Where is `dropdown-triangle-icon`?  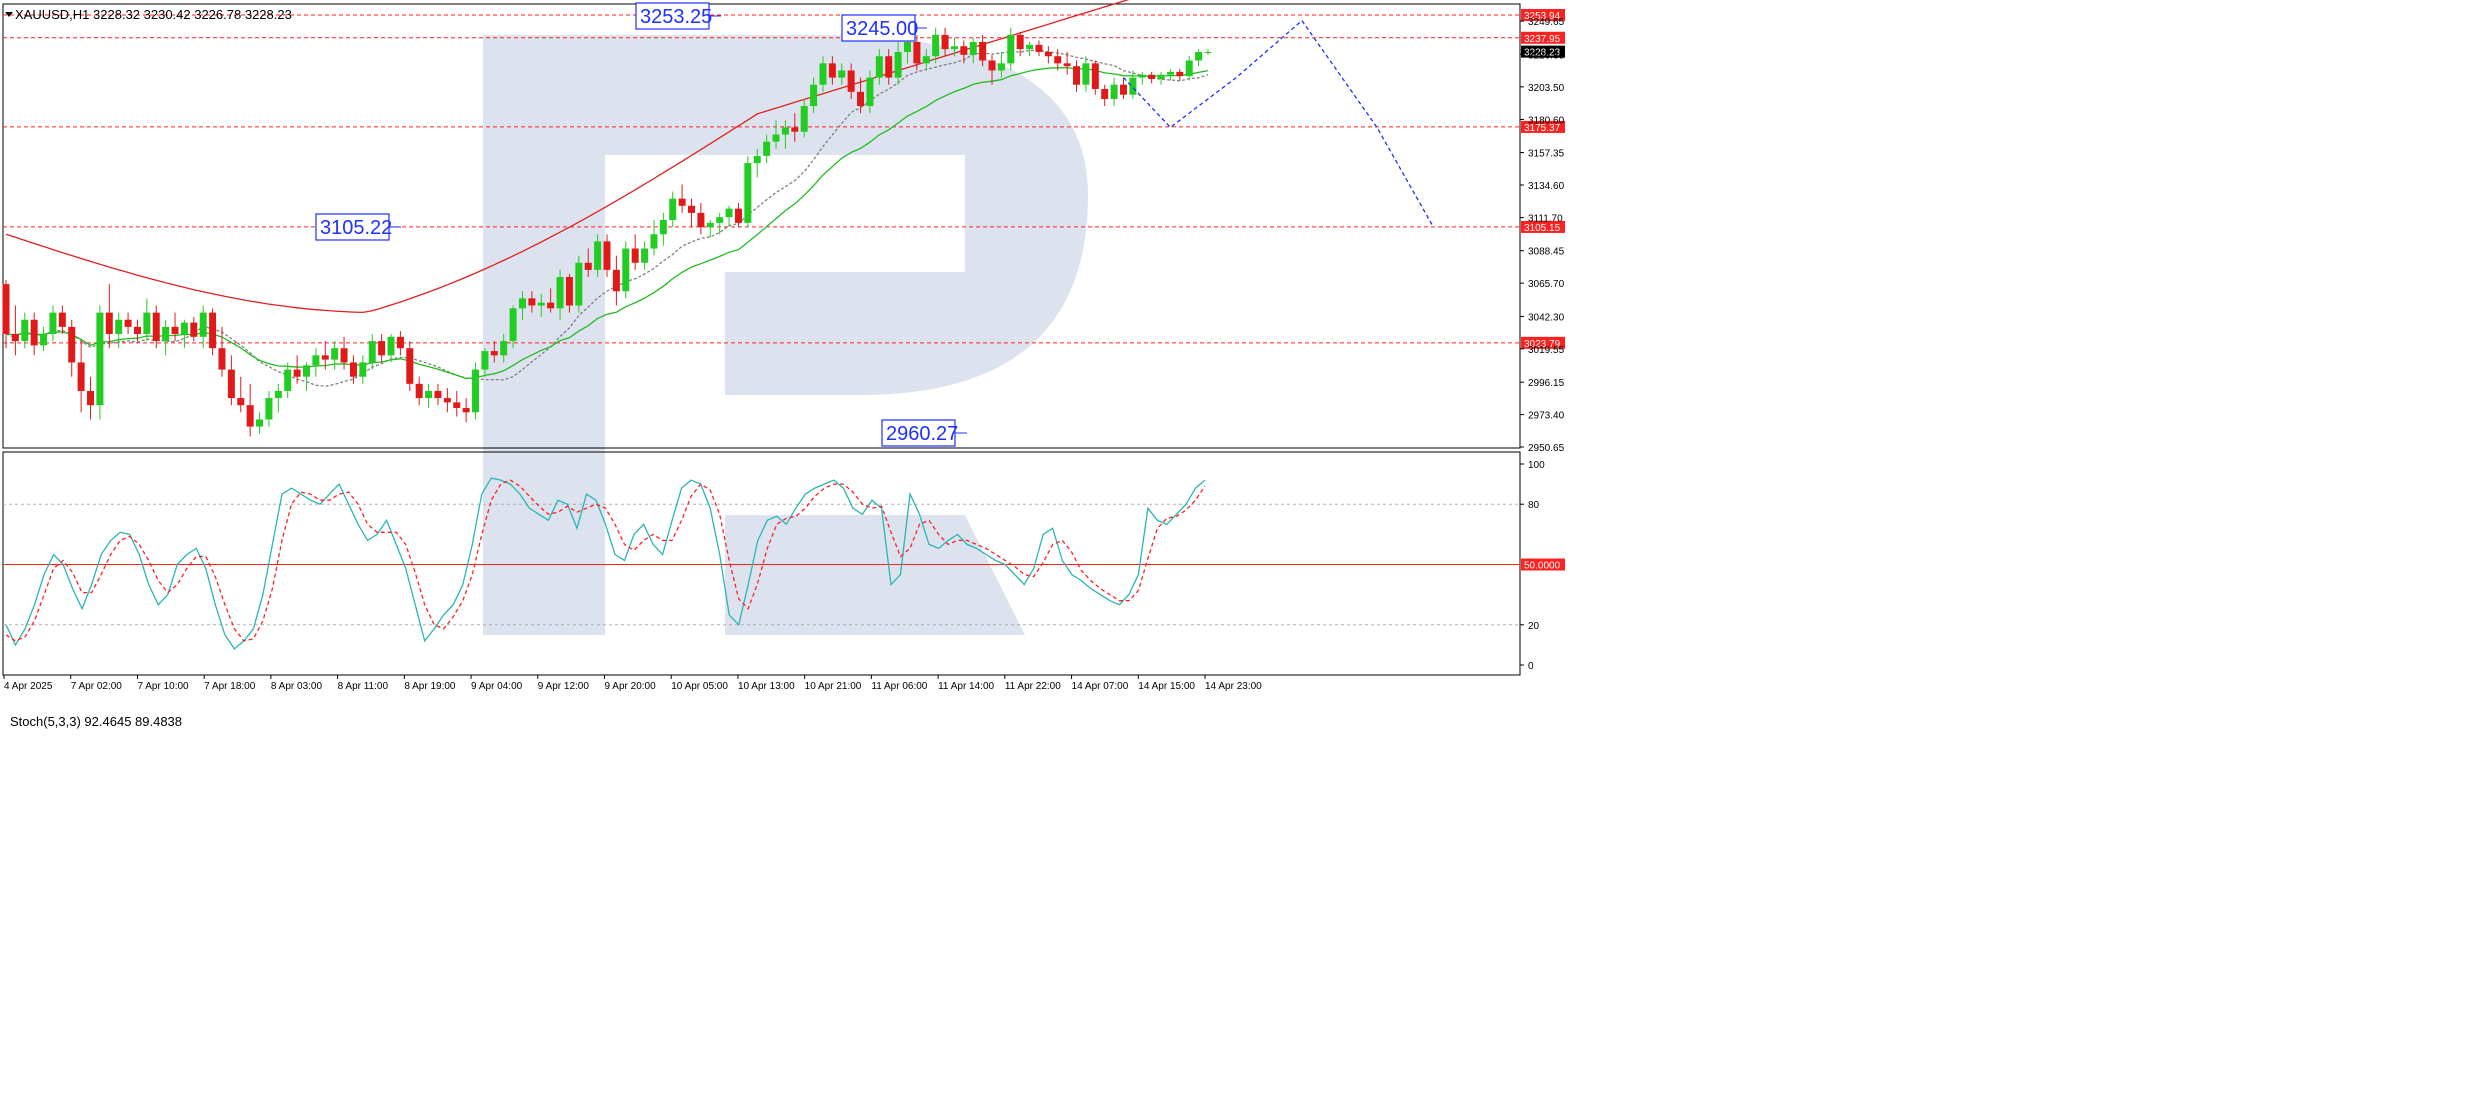 dropdown-triangle-icon is located at coordinates (9, 14).